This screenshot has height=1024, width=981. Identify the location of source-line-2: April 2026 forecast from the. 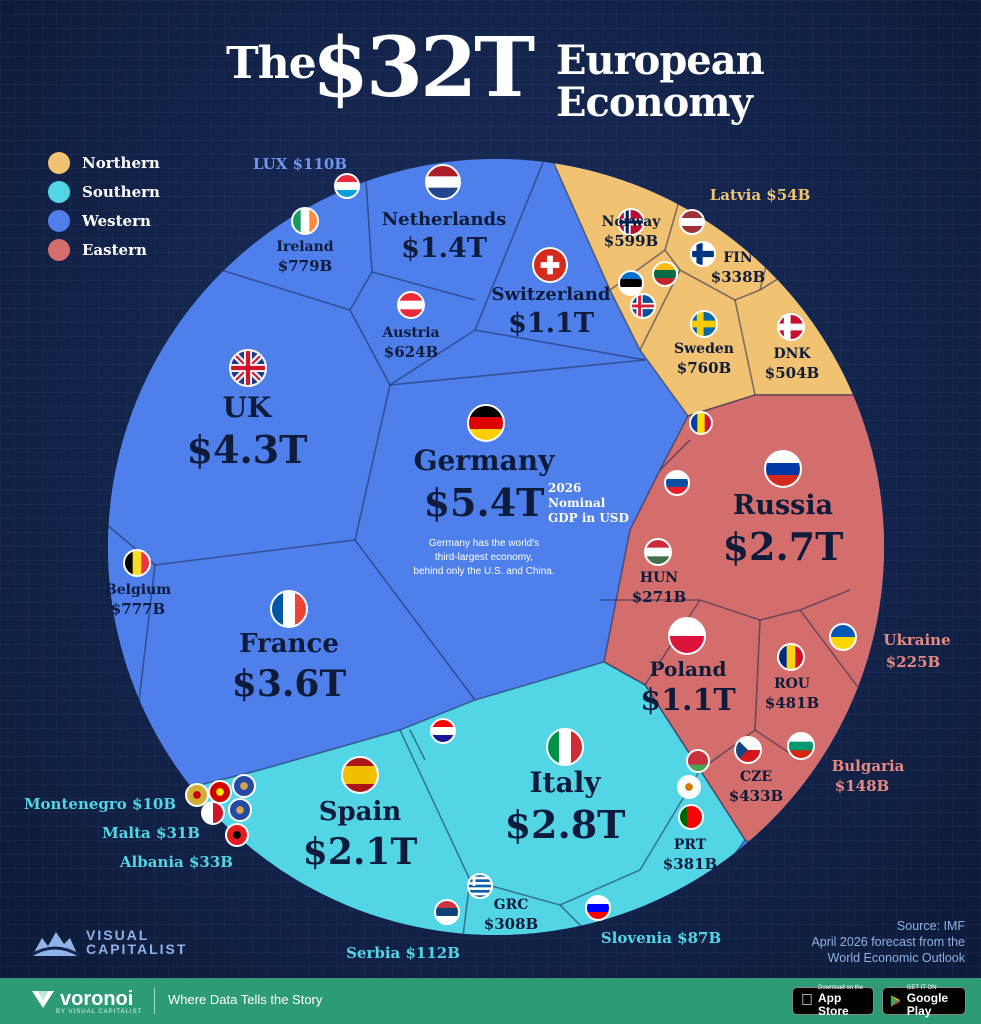
(888, 942).